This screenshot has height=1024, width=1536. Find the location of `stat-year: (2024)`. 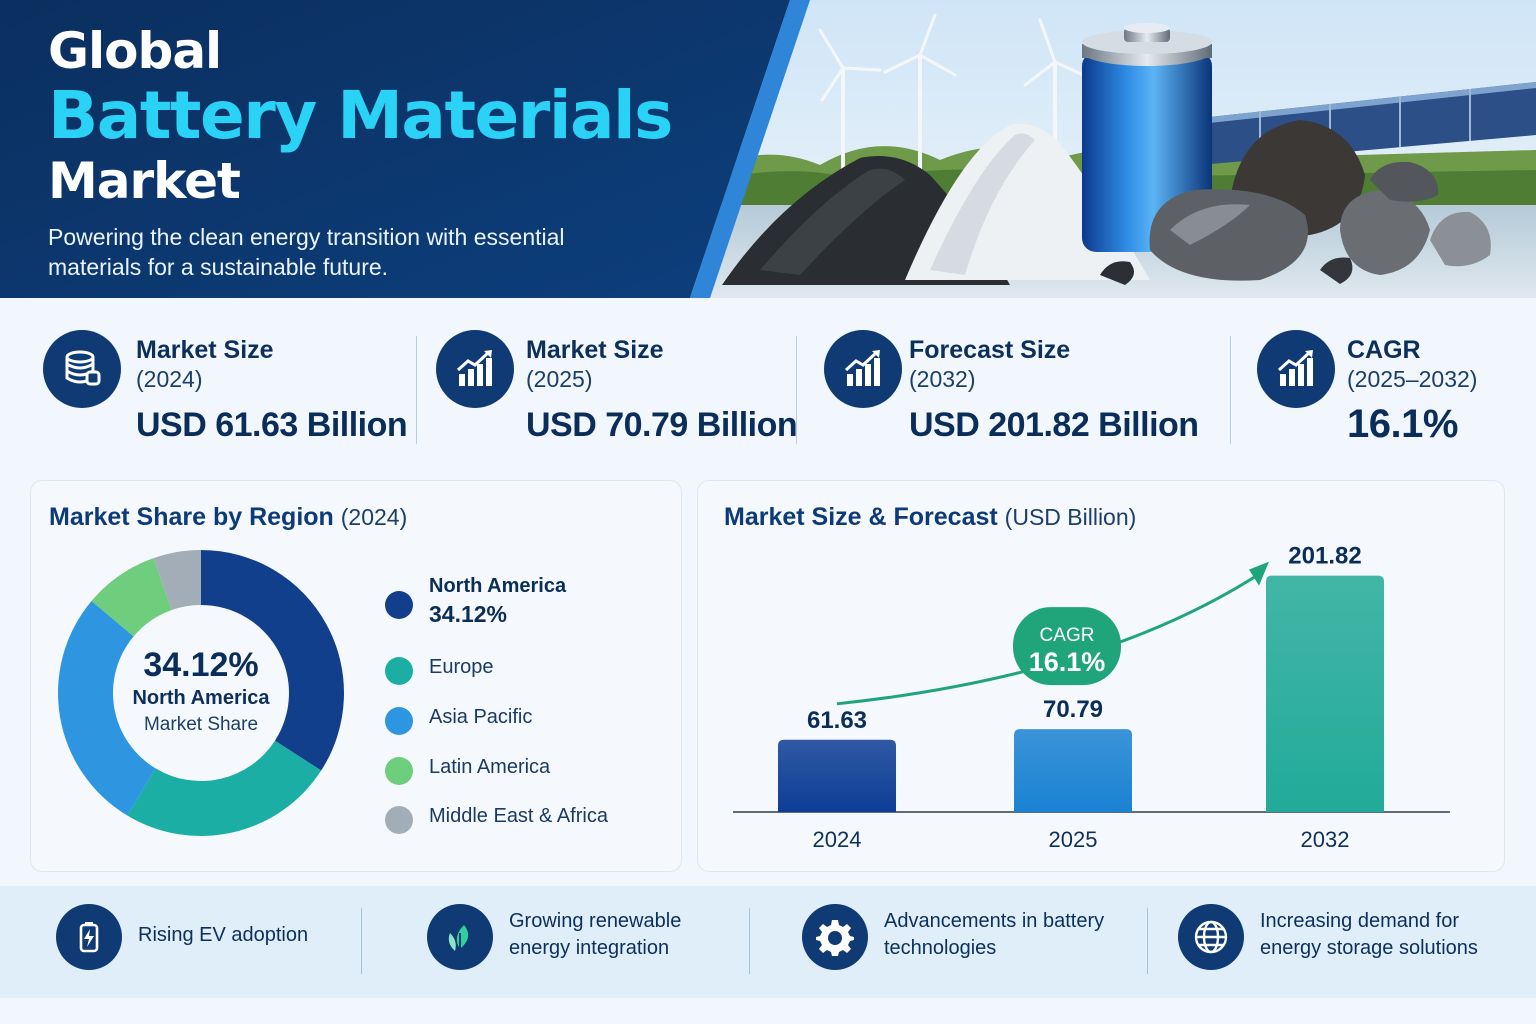

stat-year: (2024) is located at coordinates (169, 379).